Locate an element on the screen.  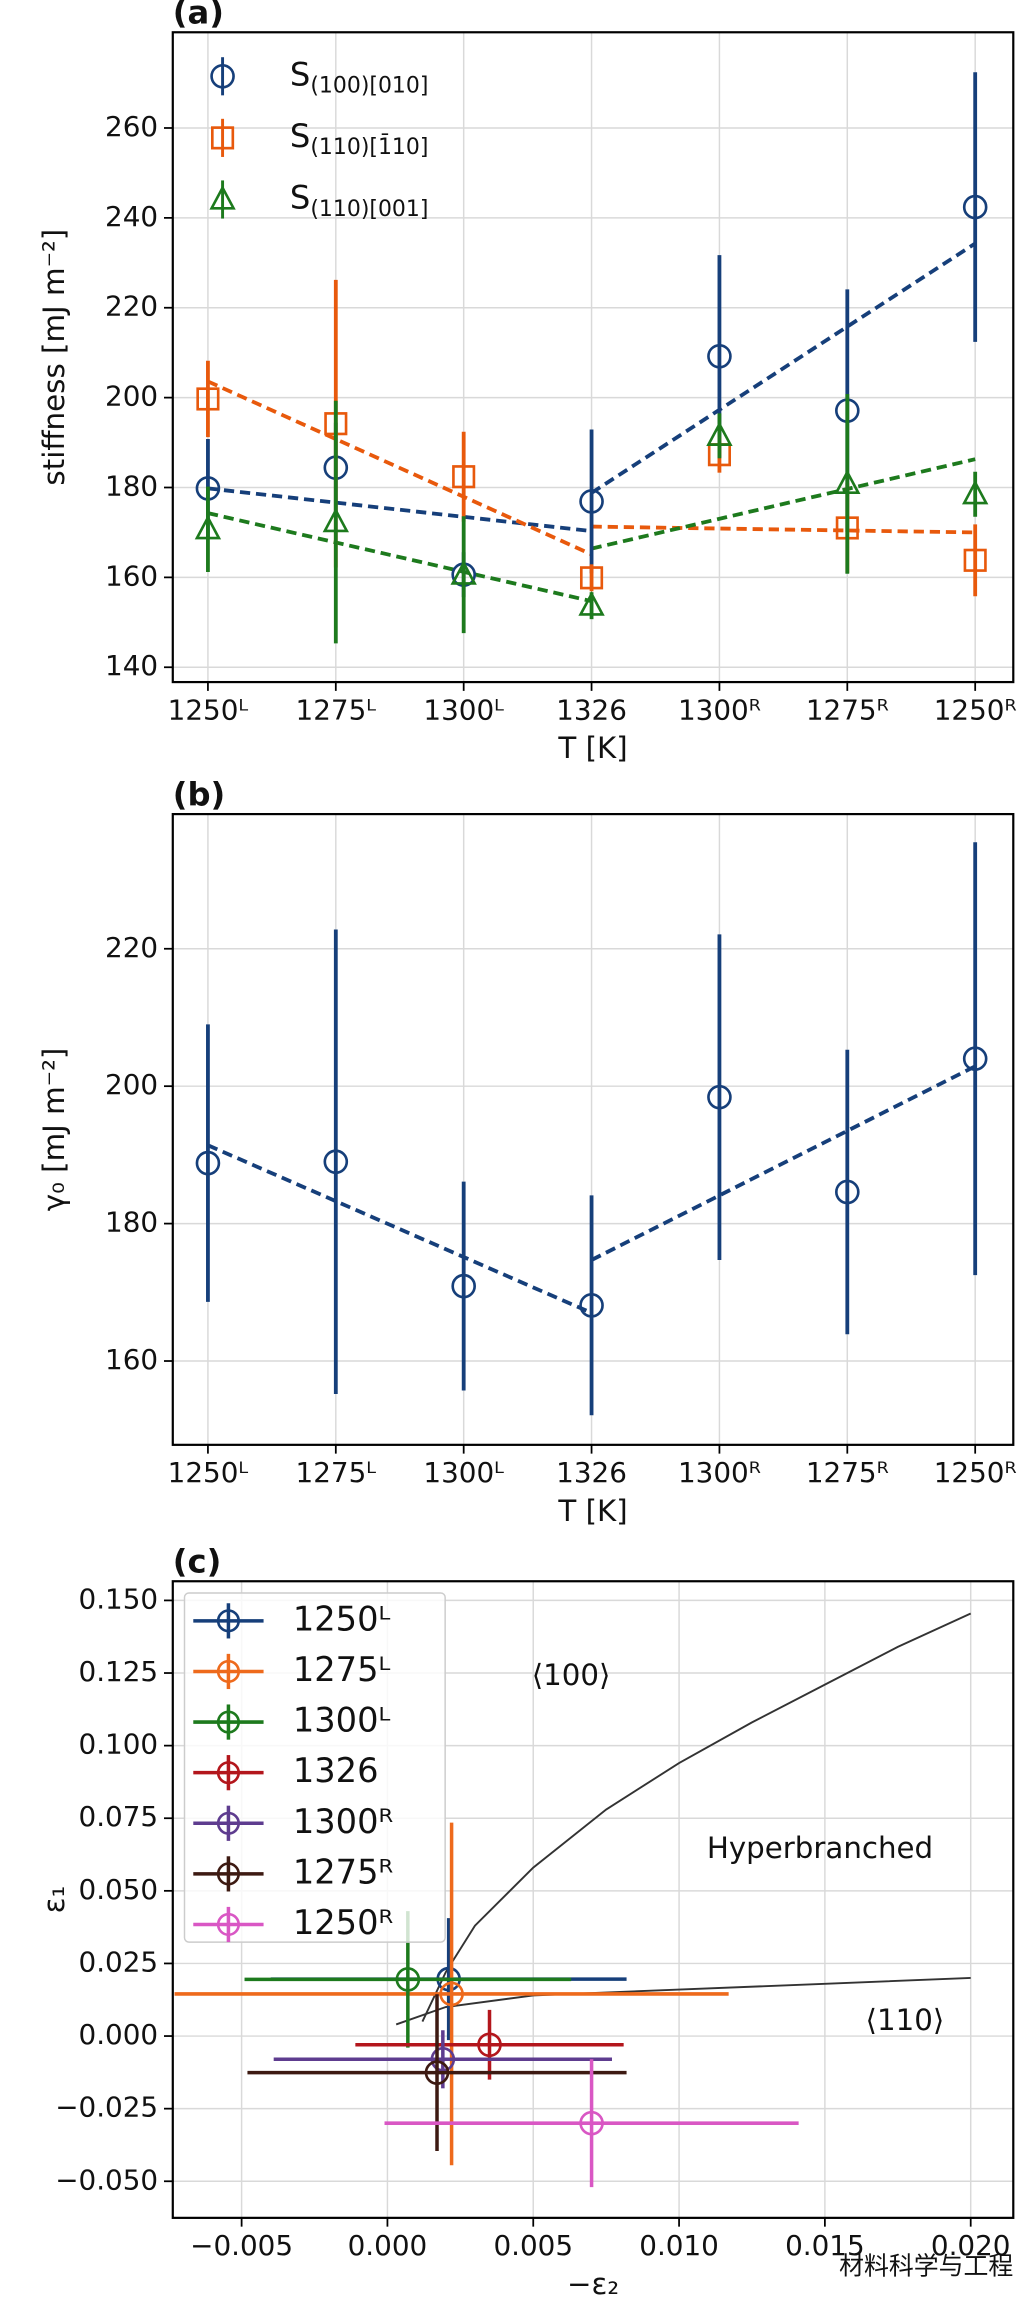
x-tick-label: 0.010 is located at coordinates (679, 2245).